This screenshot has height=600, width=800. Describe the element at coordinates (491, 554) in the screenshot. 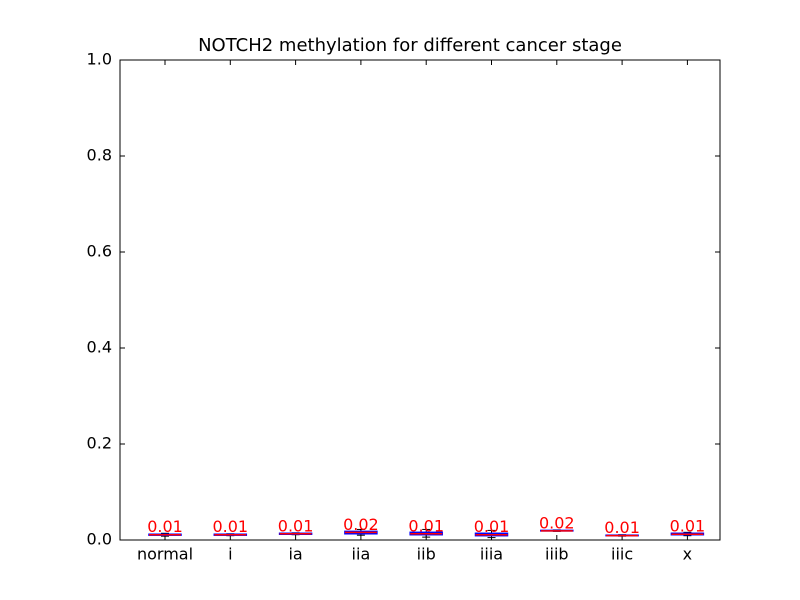

I see `x-tick-label: iiia` at that location.